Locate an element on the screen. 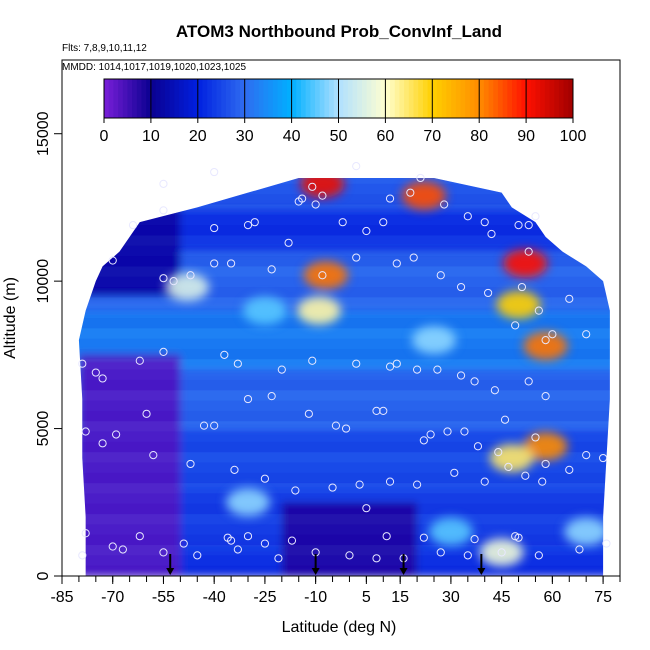 The image size is (650, 650). y-tick-label: 15000 is located at coordinates (43, 133).